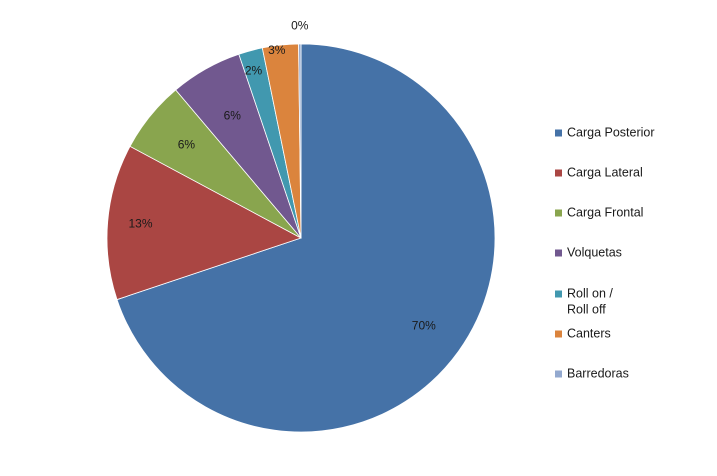 This screenshot has width=717, height=476. I want to click on legend-item-carga-posterior: Carga Posterior, so click(605, 132).